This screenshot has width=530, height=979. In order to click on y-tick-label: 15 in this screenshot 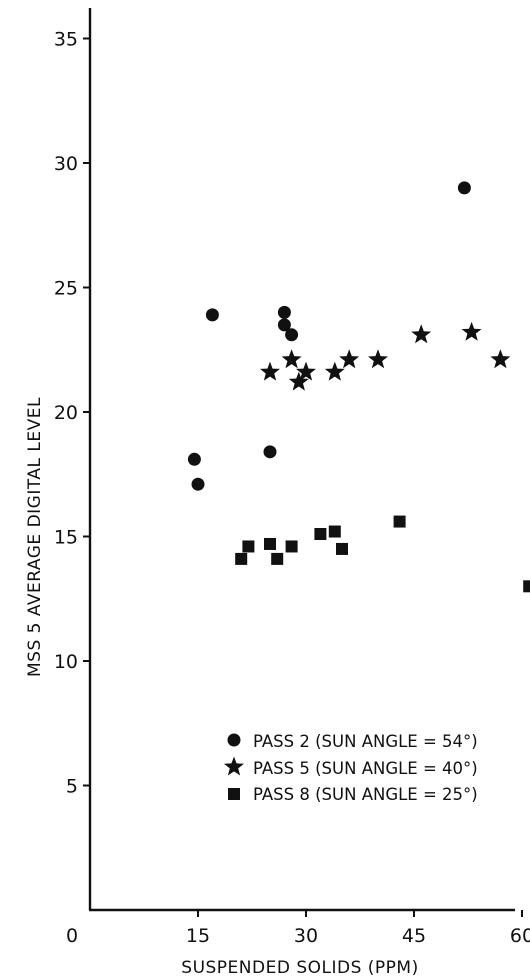, I will do `click(66, 538)`.